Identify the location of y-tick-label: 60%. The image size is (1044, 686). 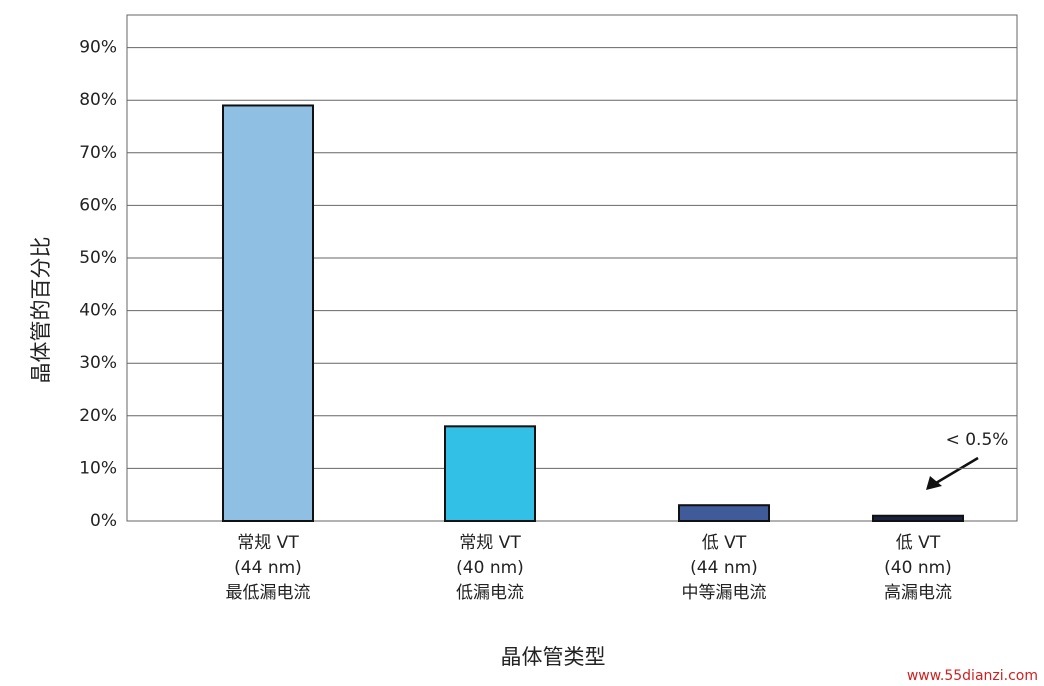
(98, 205).